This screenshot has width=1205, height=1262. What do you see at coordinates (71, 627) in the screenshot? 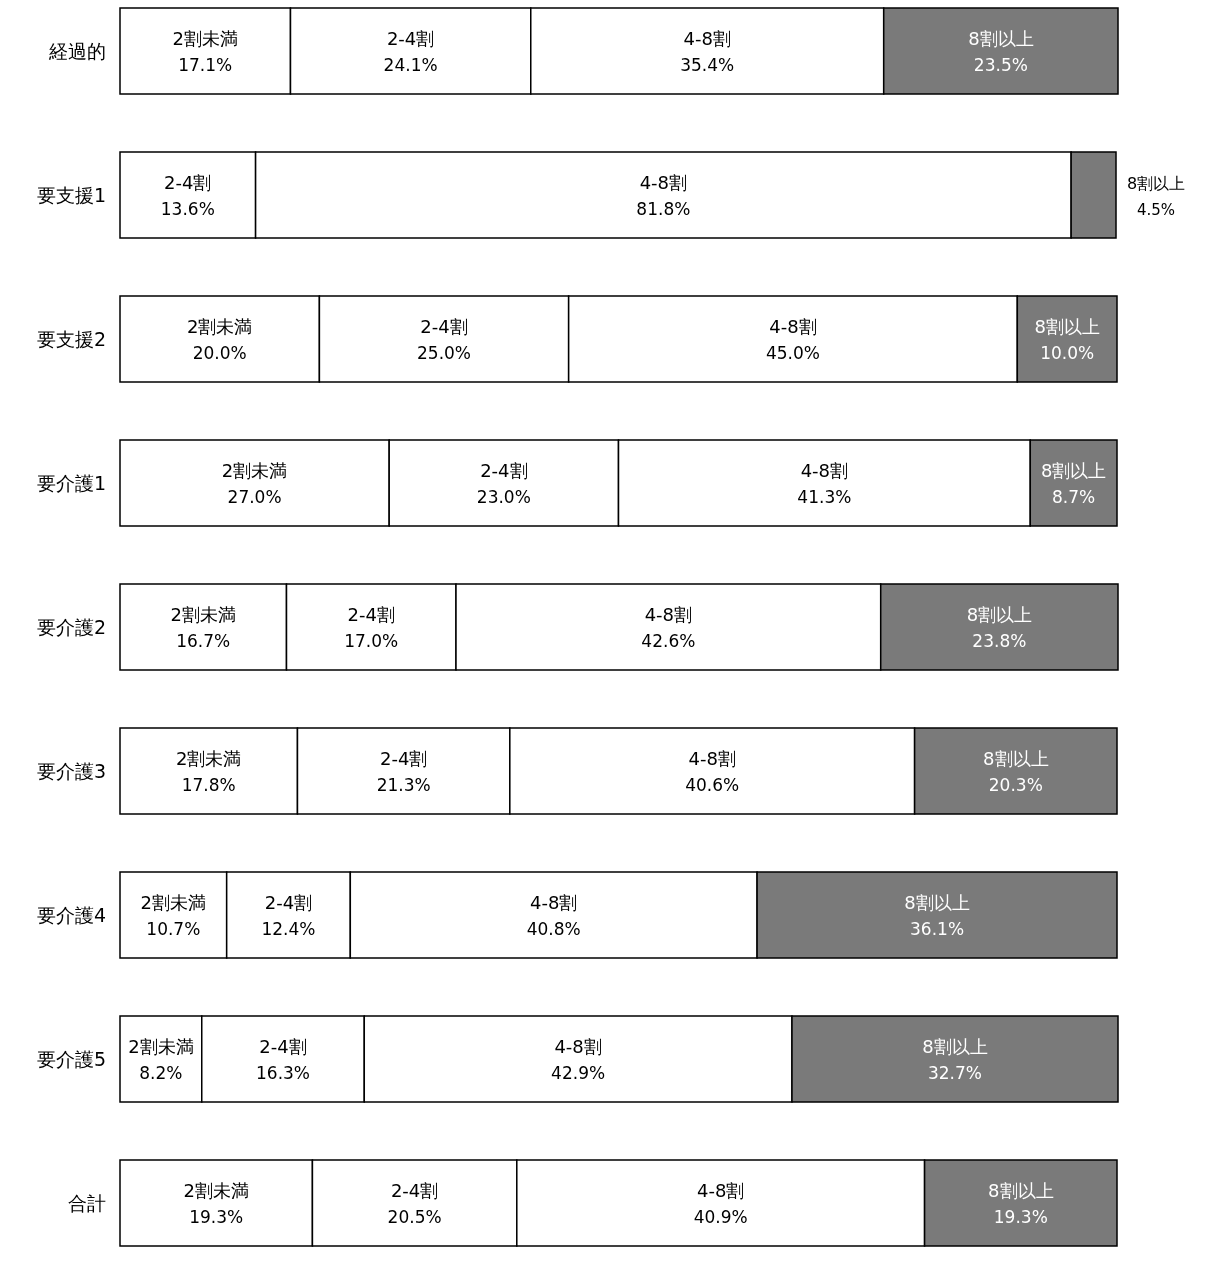
I see `y-tick-label: 要介護2` at bounding box center [71, 627].